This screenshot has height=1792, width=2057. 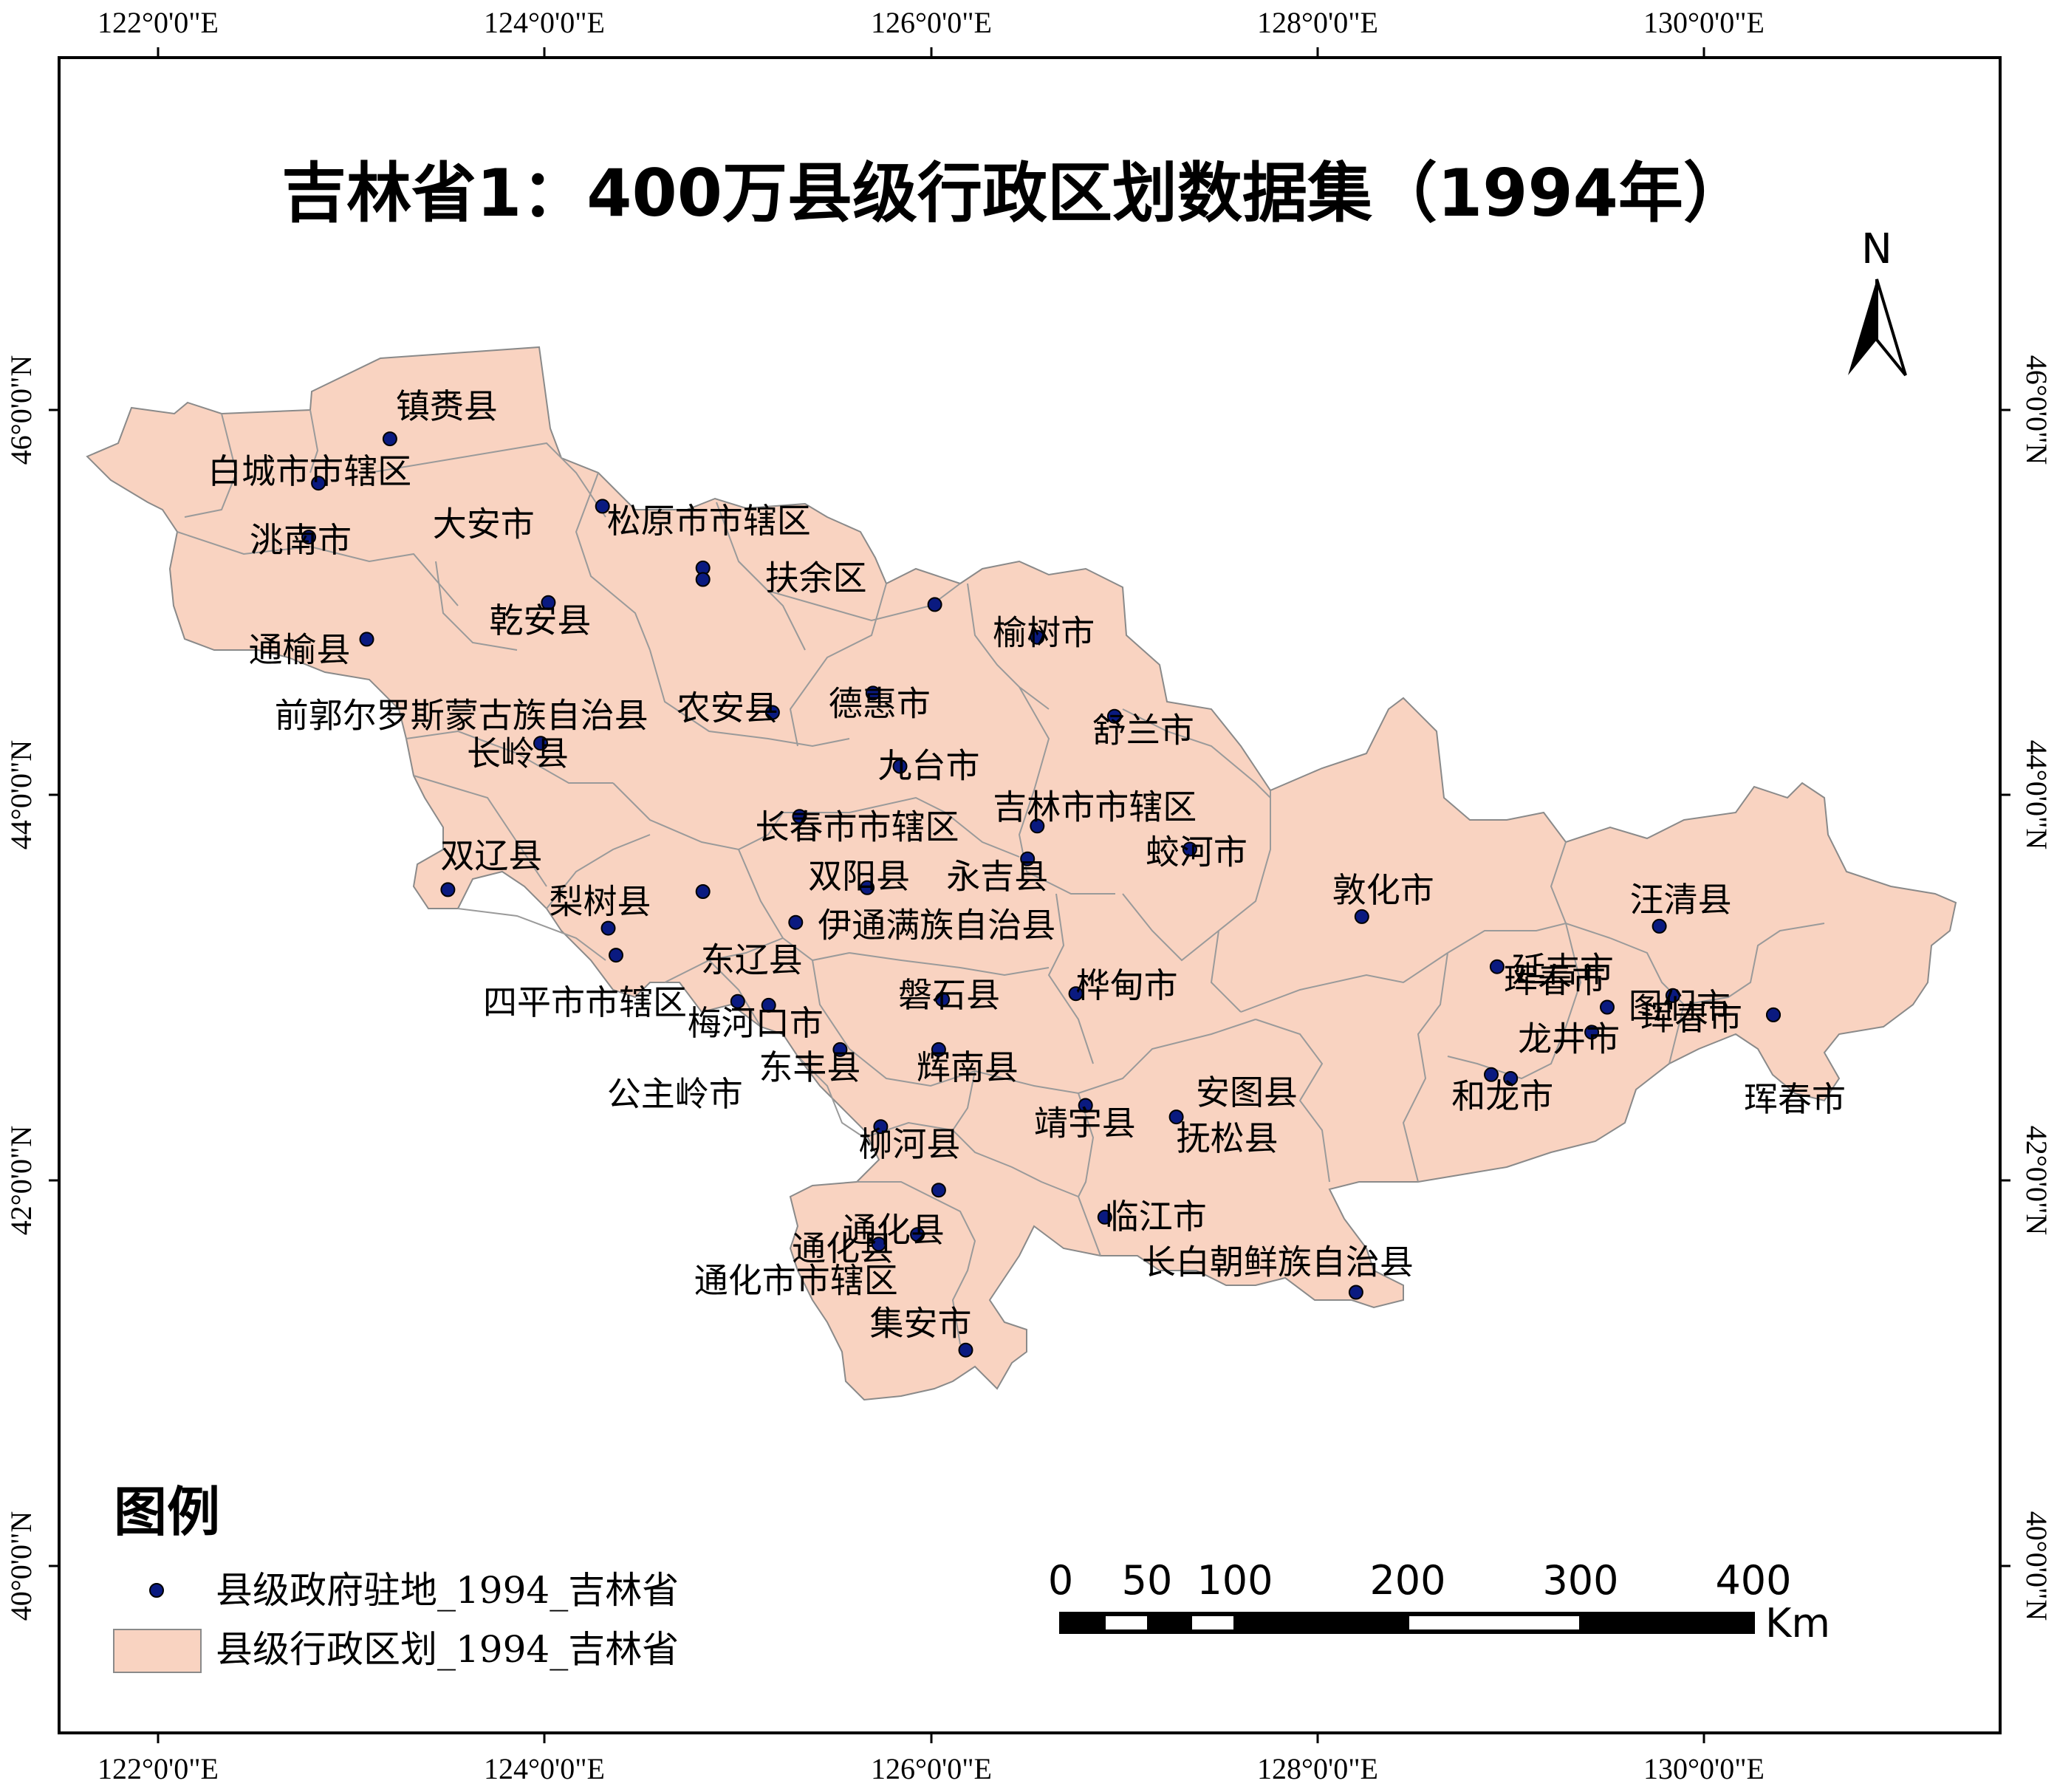 What do you see at coordinates (21, 1566) in the screenshot?
I see `lat-label-left-4: 40°0'0"N` at bounding box center [21, 1566].